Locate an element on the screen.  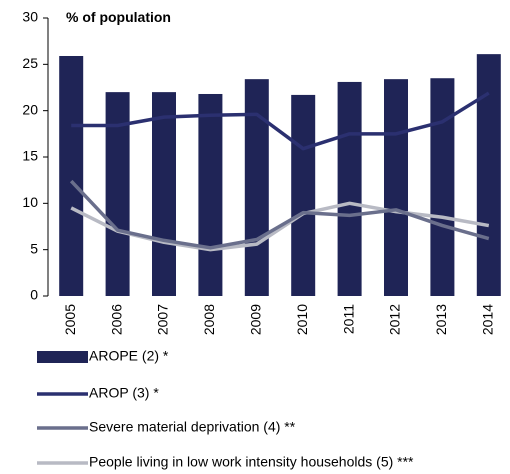
y-tick-label: 15 is located at coordinates (30, 156).